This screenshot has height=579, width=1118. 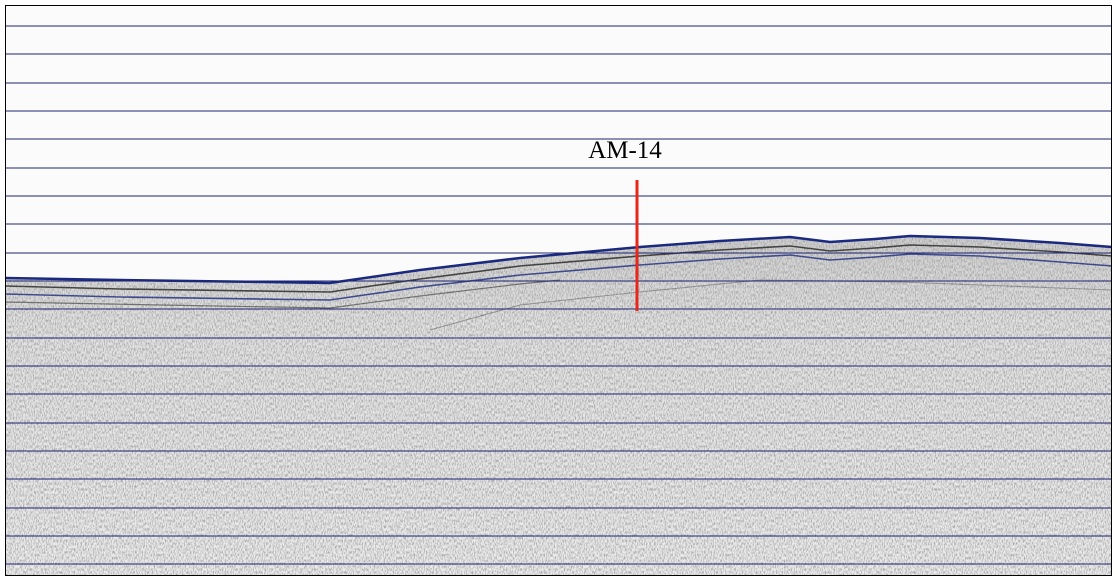 What do you see at coordinates (625, 150) in the screenshot?
I see `core-label: AM-14` at bounding box center [625, 150].